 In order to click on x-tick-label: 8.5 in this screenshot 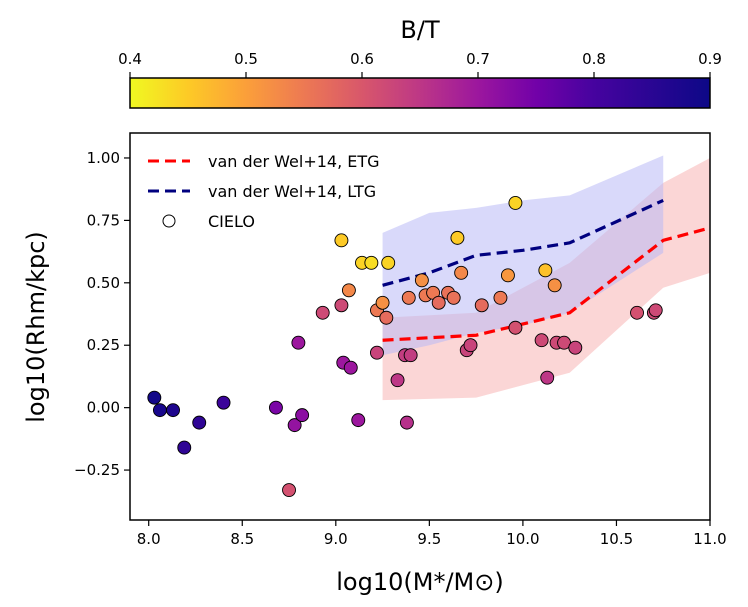, I will do `click(242, 539)`.